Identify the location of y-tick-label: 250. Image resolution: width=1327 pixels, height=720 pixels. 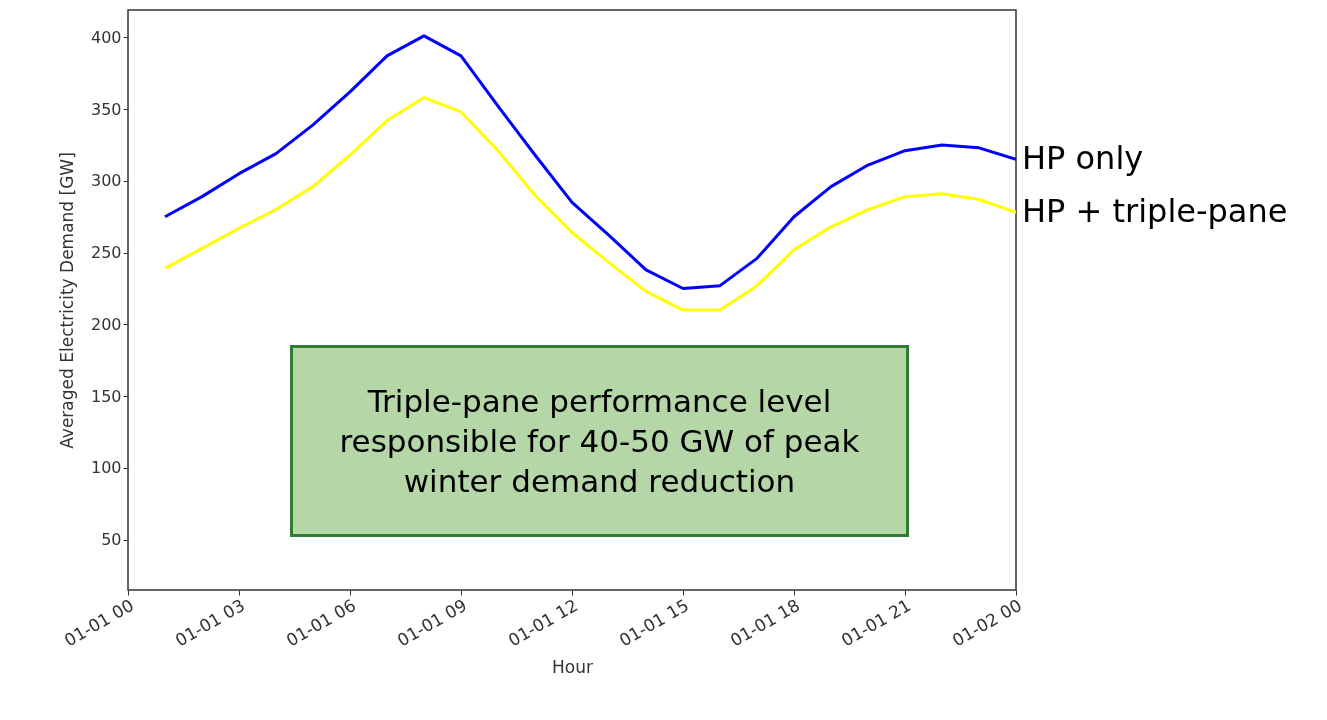
(106, 253).